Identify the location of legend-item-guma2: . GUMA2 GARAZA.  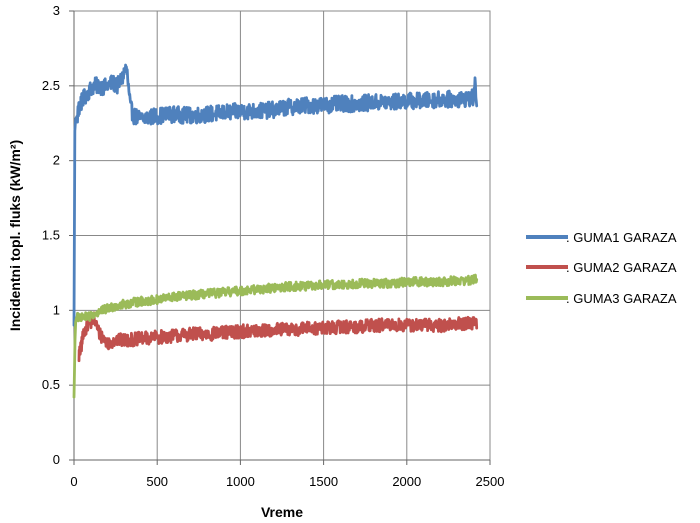
(601, 267).